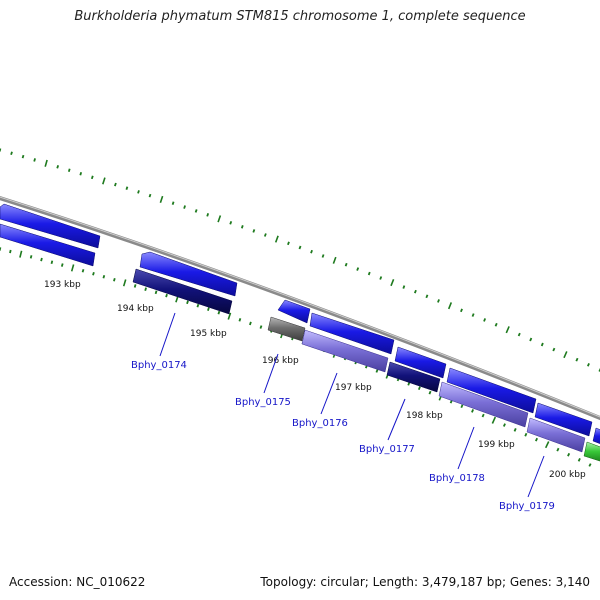 The image size is (600, 600). What do you see at coordinates (135, 309) in the screenshot?
I see `kbp-label: 194 kbp` at bounding box center [135, 309].